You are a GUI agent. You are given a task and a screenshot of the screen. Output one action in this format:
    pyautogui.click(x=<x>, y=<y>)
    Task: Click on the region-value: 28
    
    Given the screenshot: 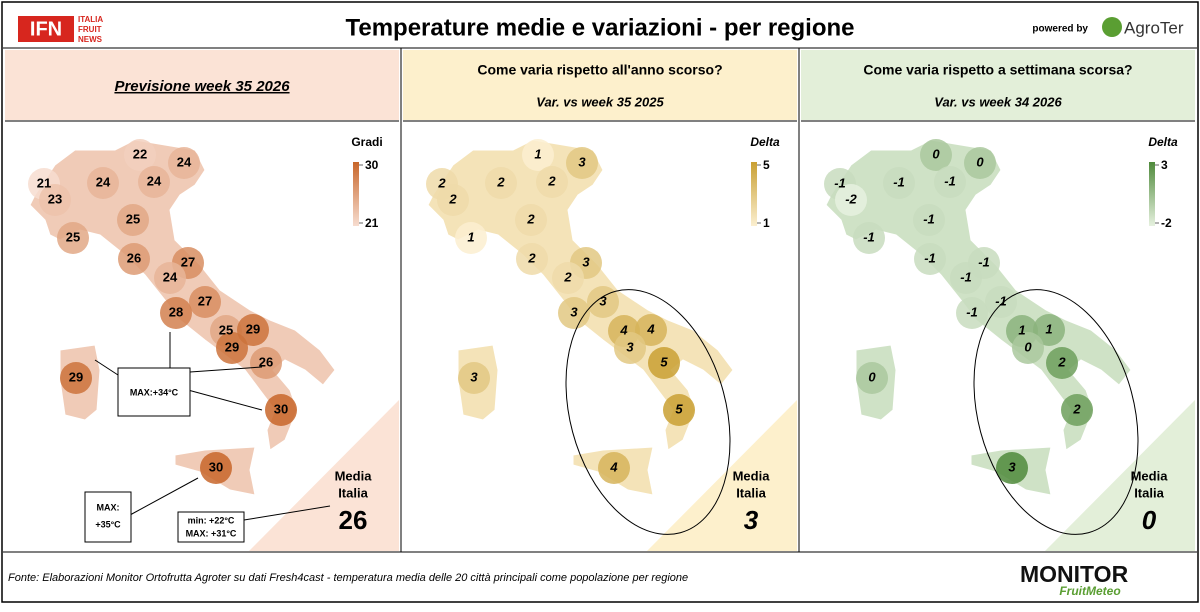 What is the action you would take?
    pyautogui.click(x=176, y=311)
    